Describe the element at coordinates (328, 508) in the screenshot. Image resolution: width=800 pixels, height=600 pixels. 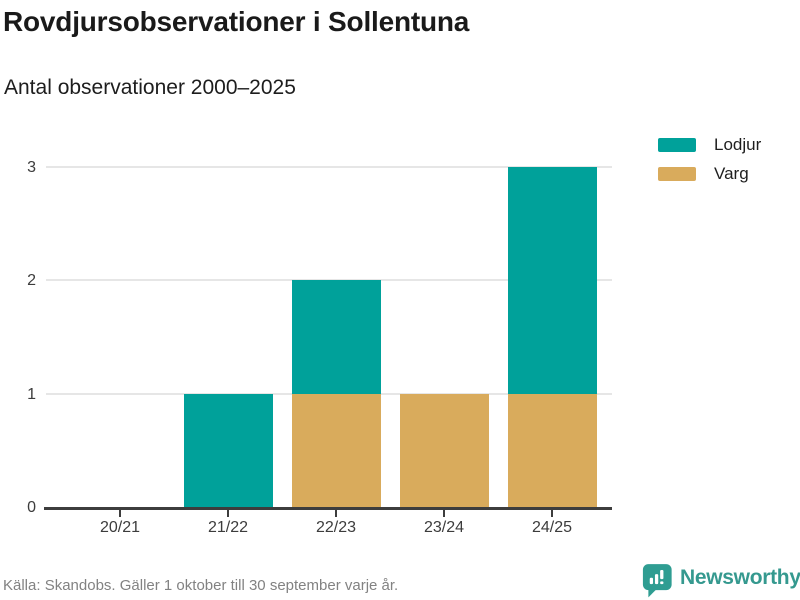
I see `x-axis-line` at that location.